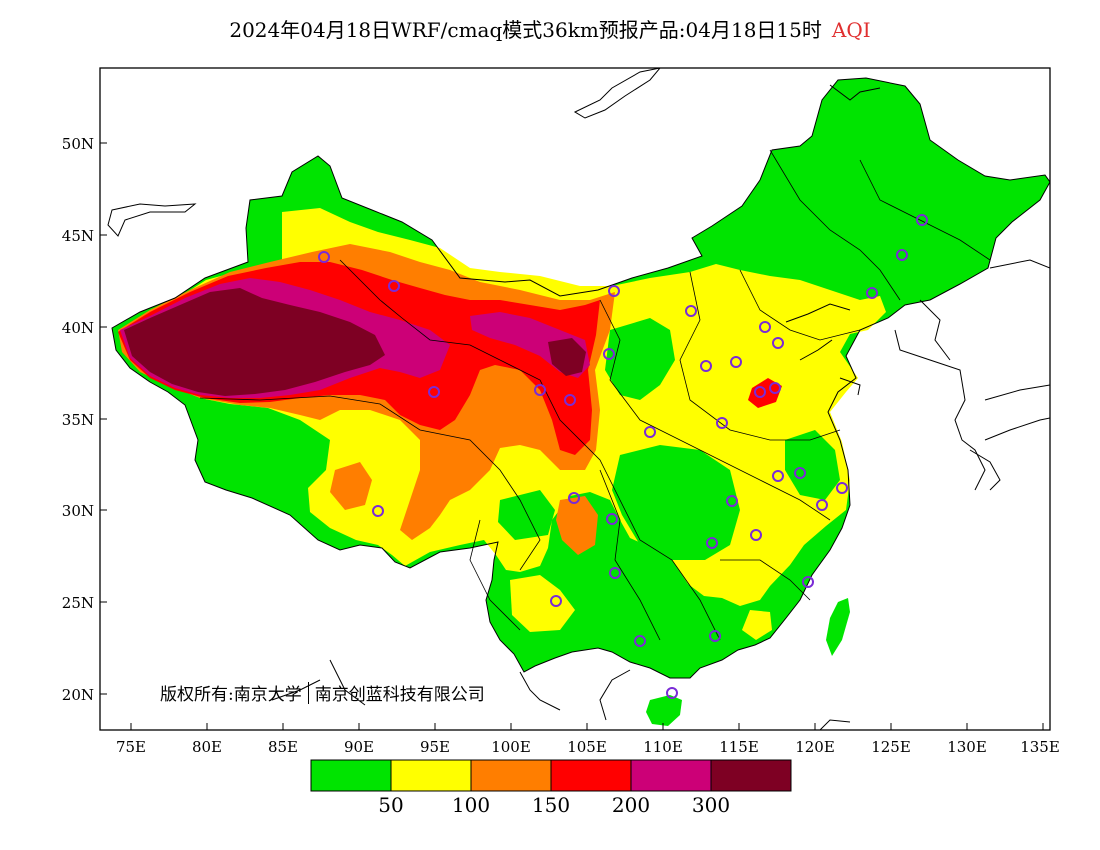 This screenshot has width=1100, height=850. Describe the element at coordinates (283, 747) in the screenshot. I see `lon-label: 85E` at that location.